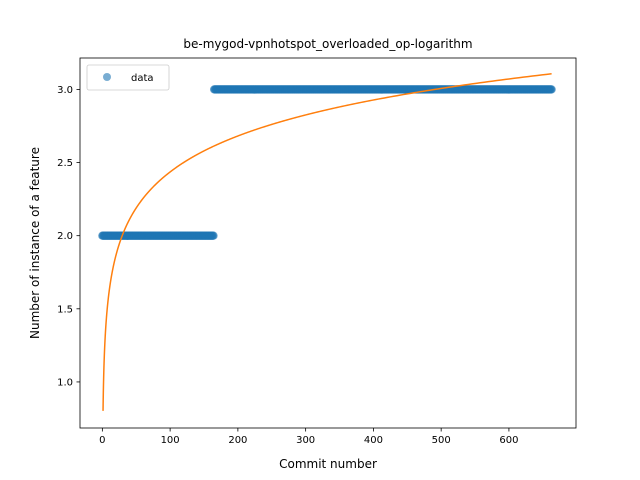  What do you see at coordinates (373, 440) in the screenshot?
I see `x-tick-label: 400` at bounding box center [373, 440].